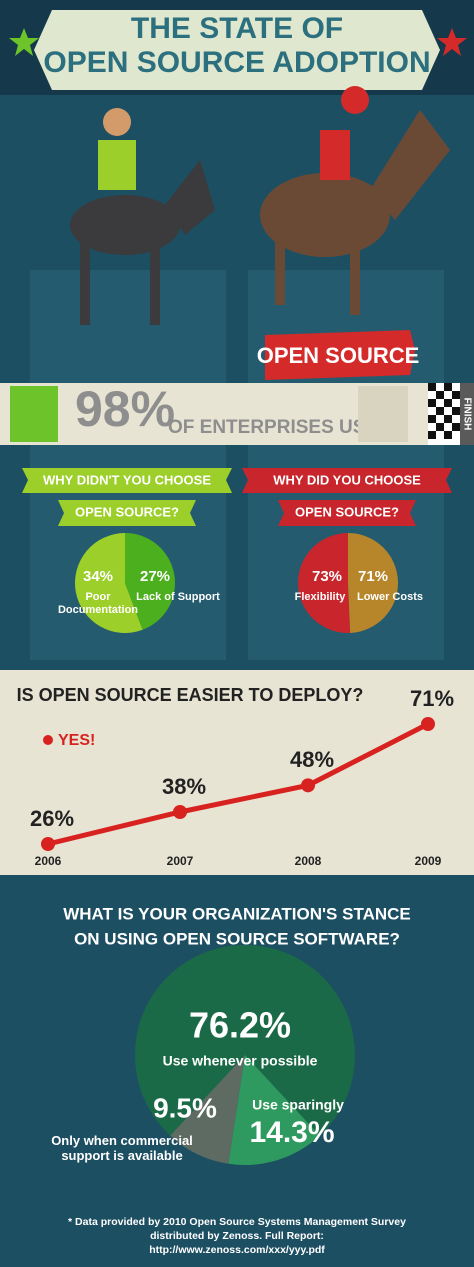 This screenshot has width=474, height=1267. What do you see at coordinates (355, 200) in the screenshot?
I see `horse-illustration` at bounding box center [355, 200].